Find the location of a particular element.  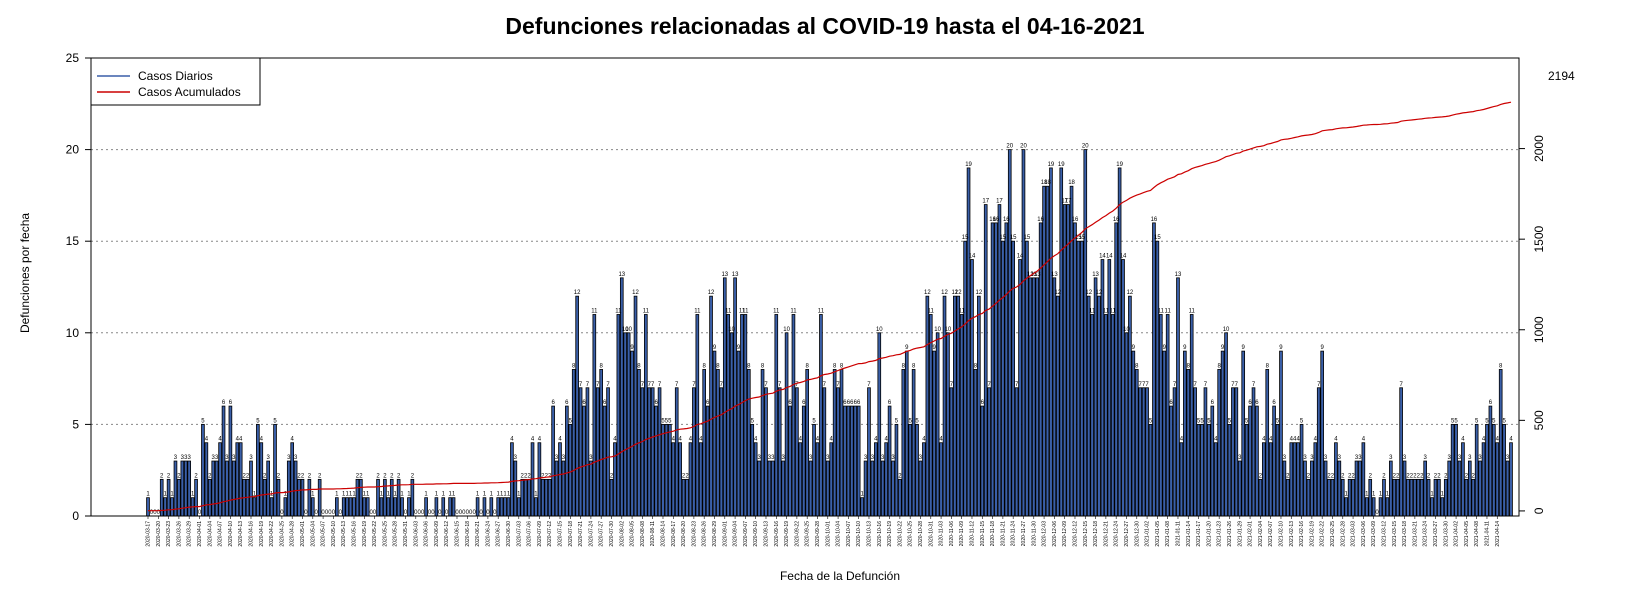

y-tick-label: 10 is located at coordinates (73, 333).